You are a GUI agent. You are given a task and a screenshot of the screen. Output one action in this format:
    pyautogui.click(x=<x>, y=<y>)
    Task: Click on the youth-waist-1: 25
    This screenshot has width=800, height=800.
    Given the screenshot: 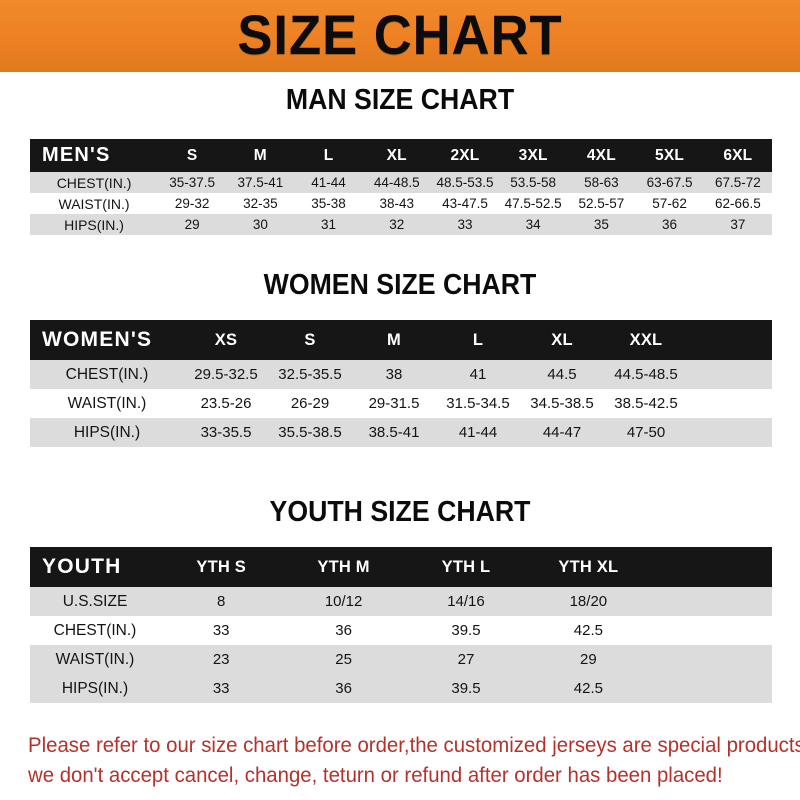 What is the action you would take?
    pyautogui.click(x=343, y=659)
    